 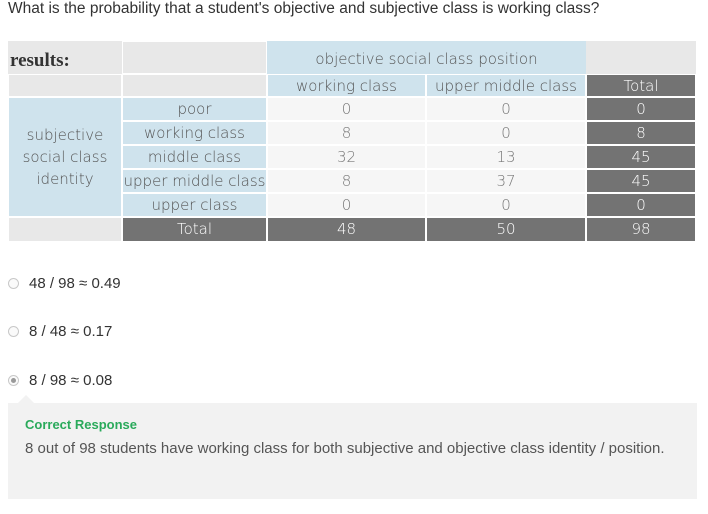 I want to click on feedback-title: Correct Response, so click(x=81, y=424).